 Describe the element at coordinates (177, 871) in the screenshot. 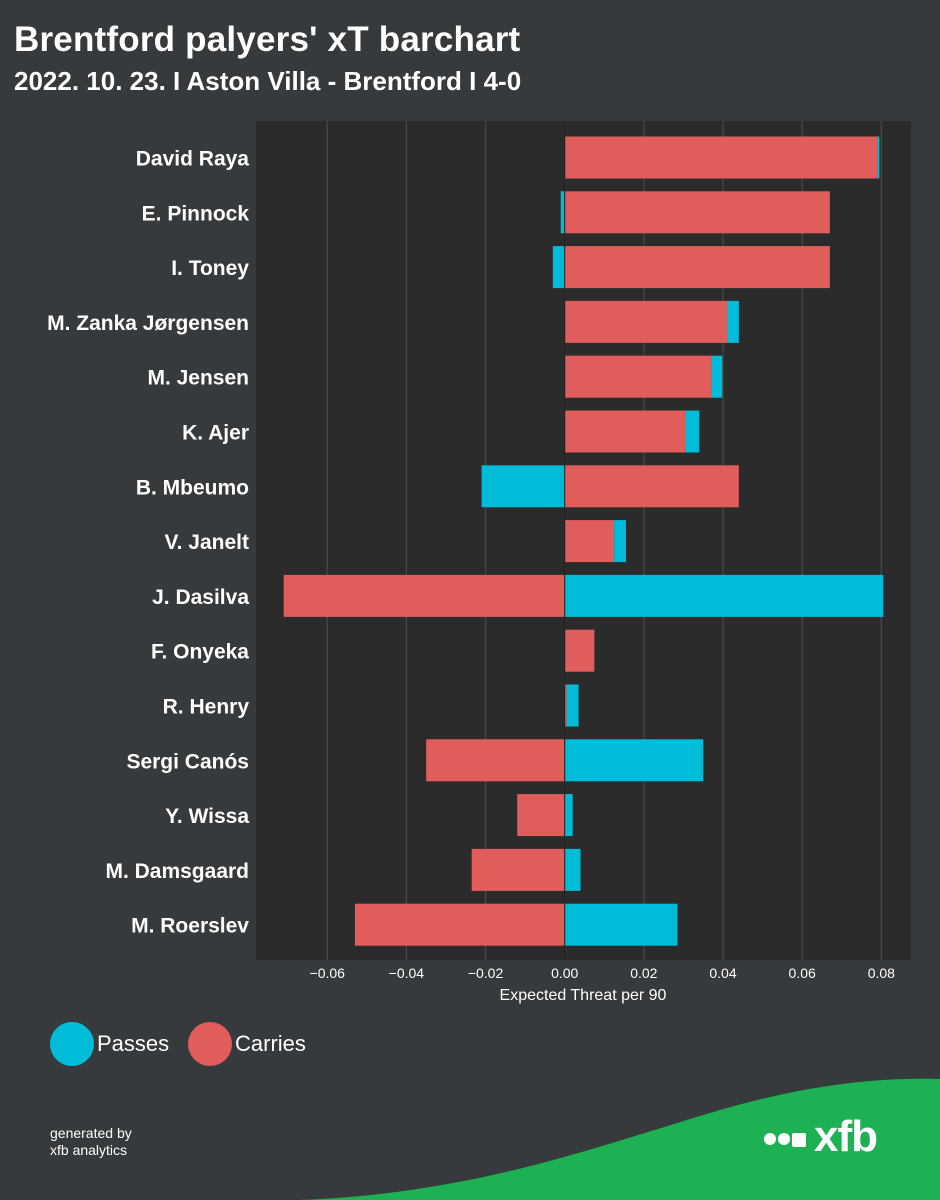

I see `player-label: M. Damsgaard` at that location.